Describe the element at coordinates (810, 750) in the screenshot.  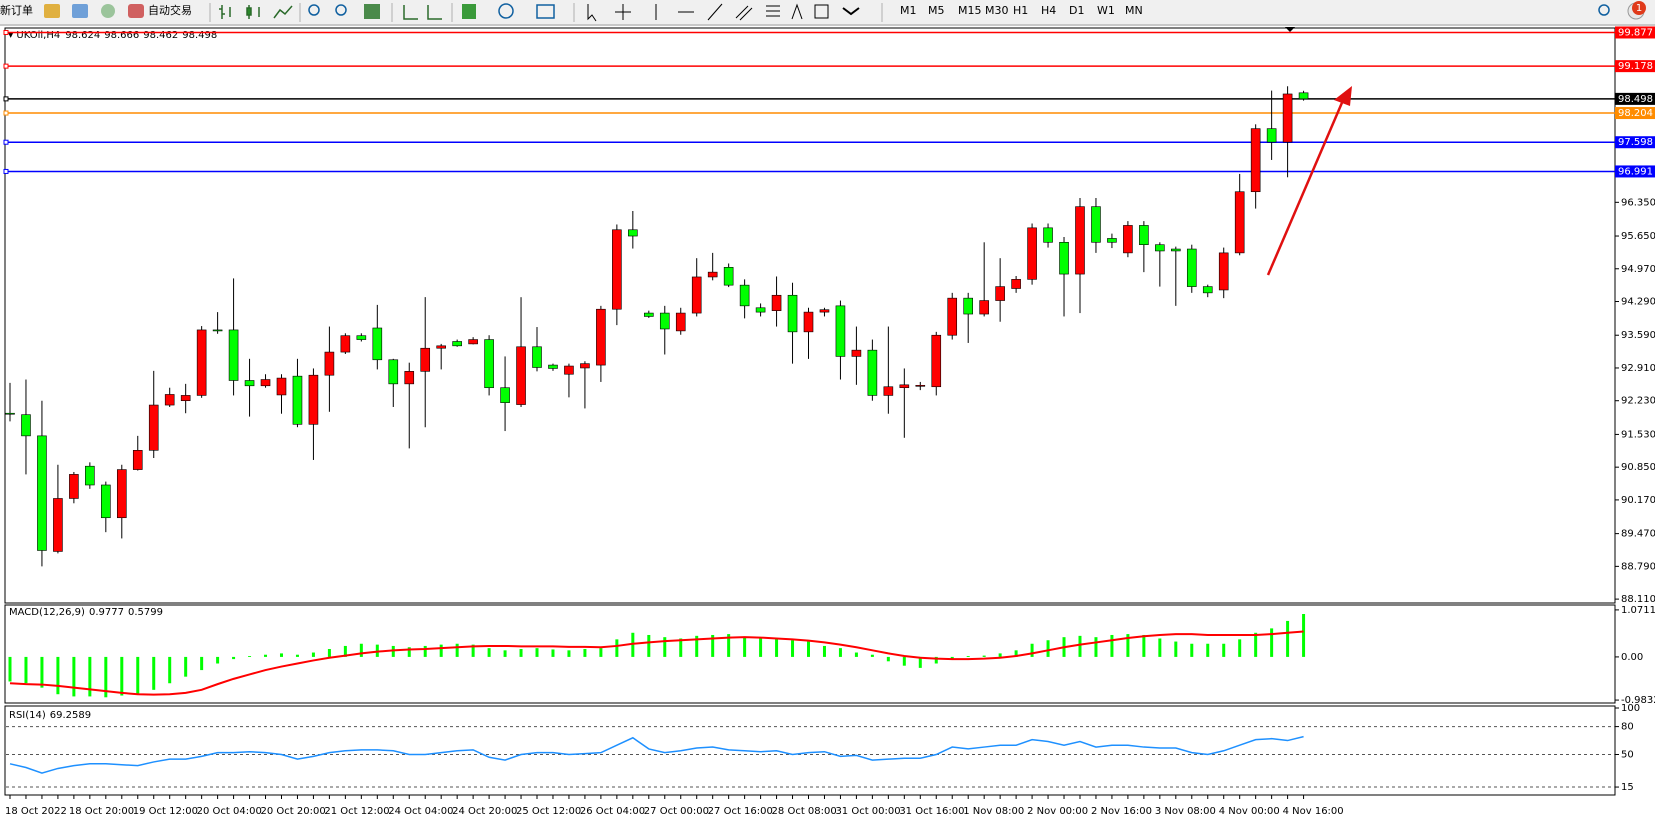
I see `rsi-panel` at that location.